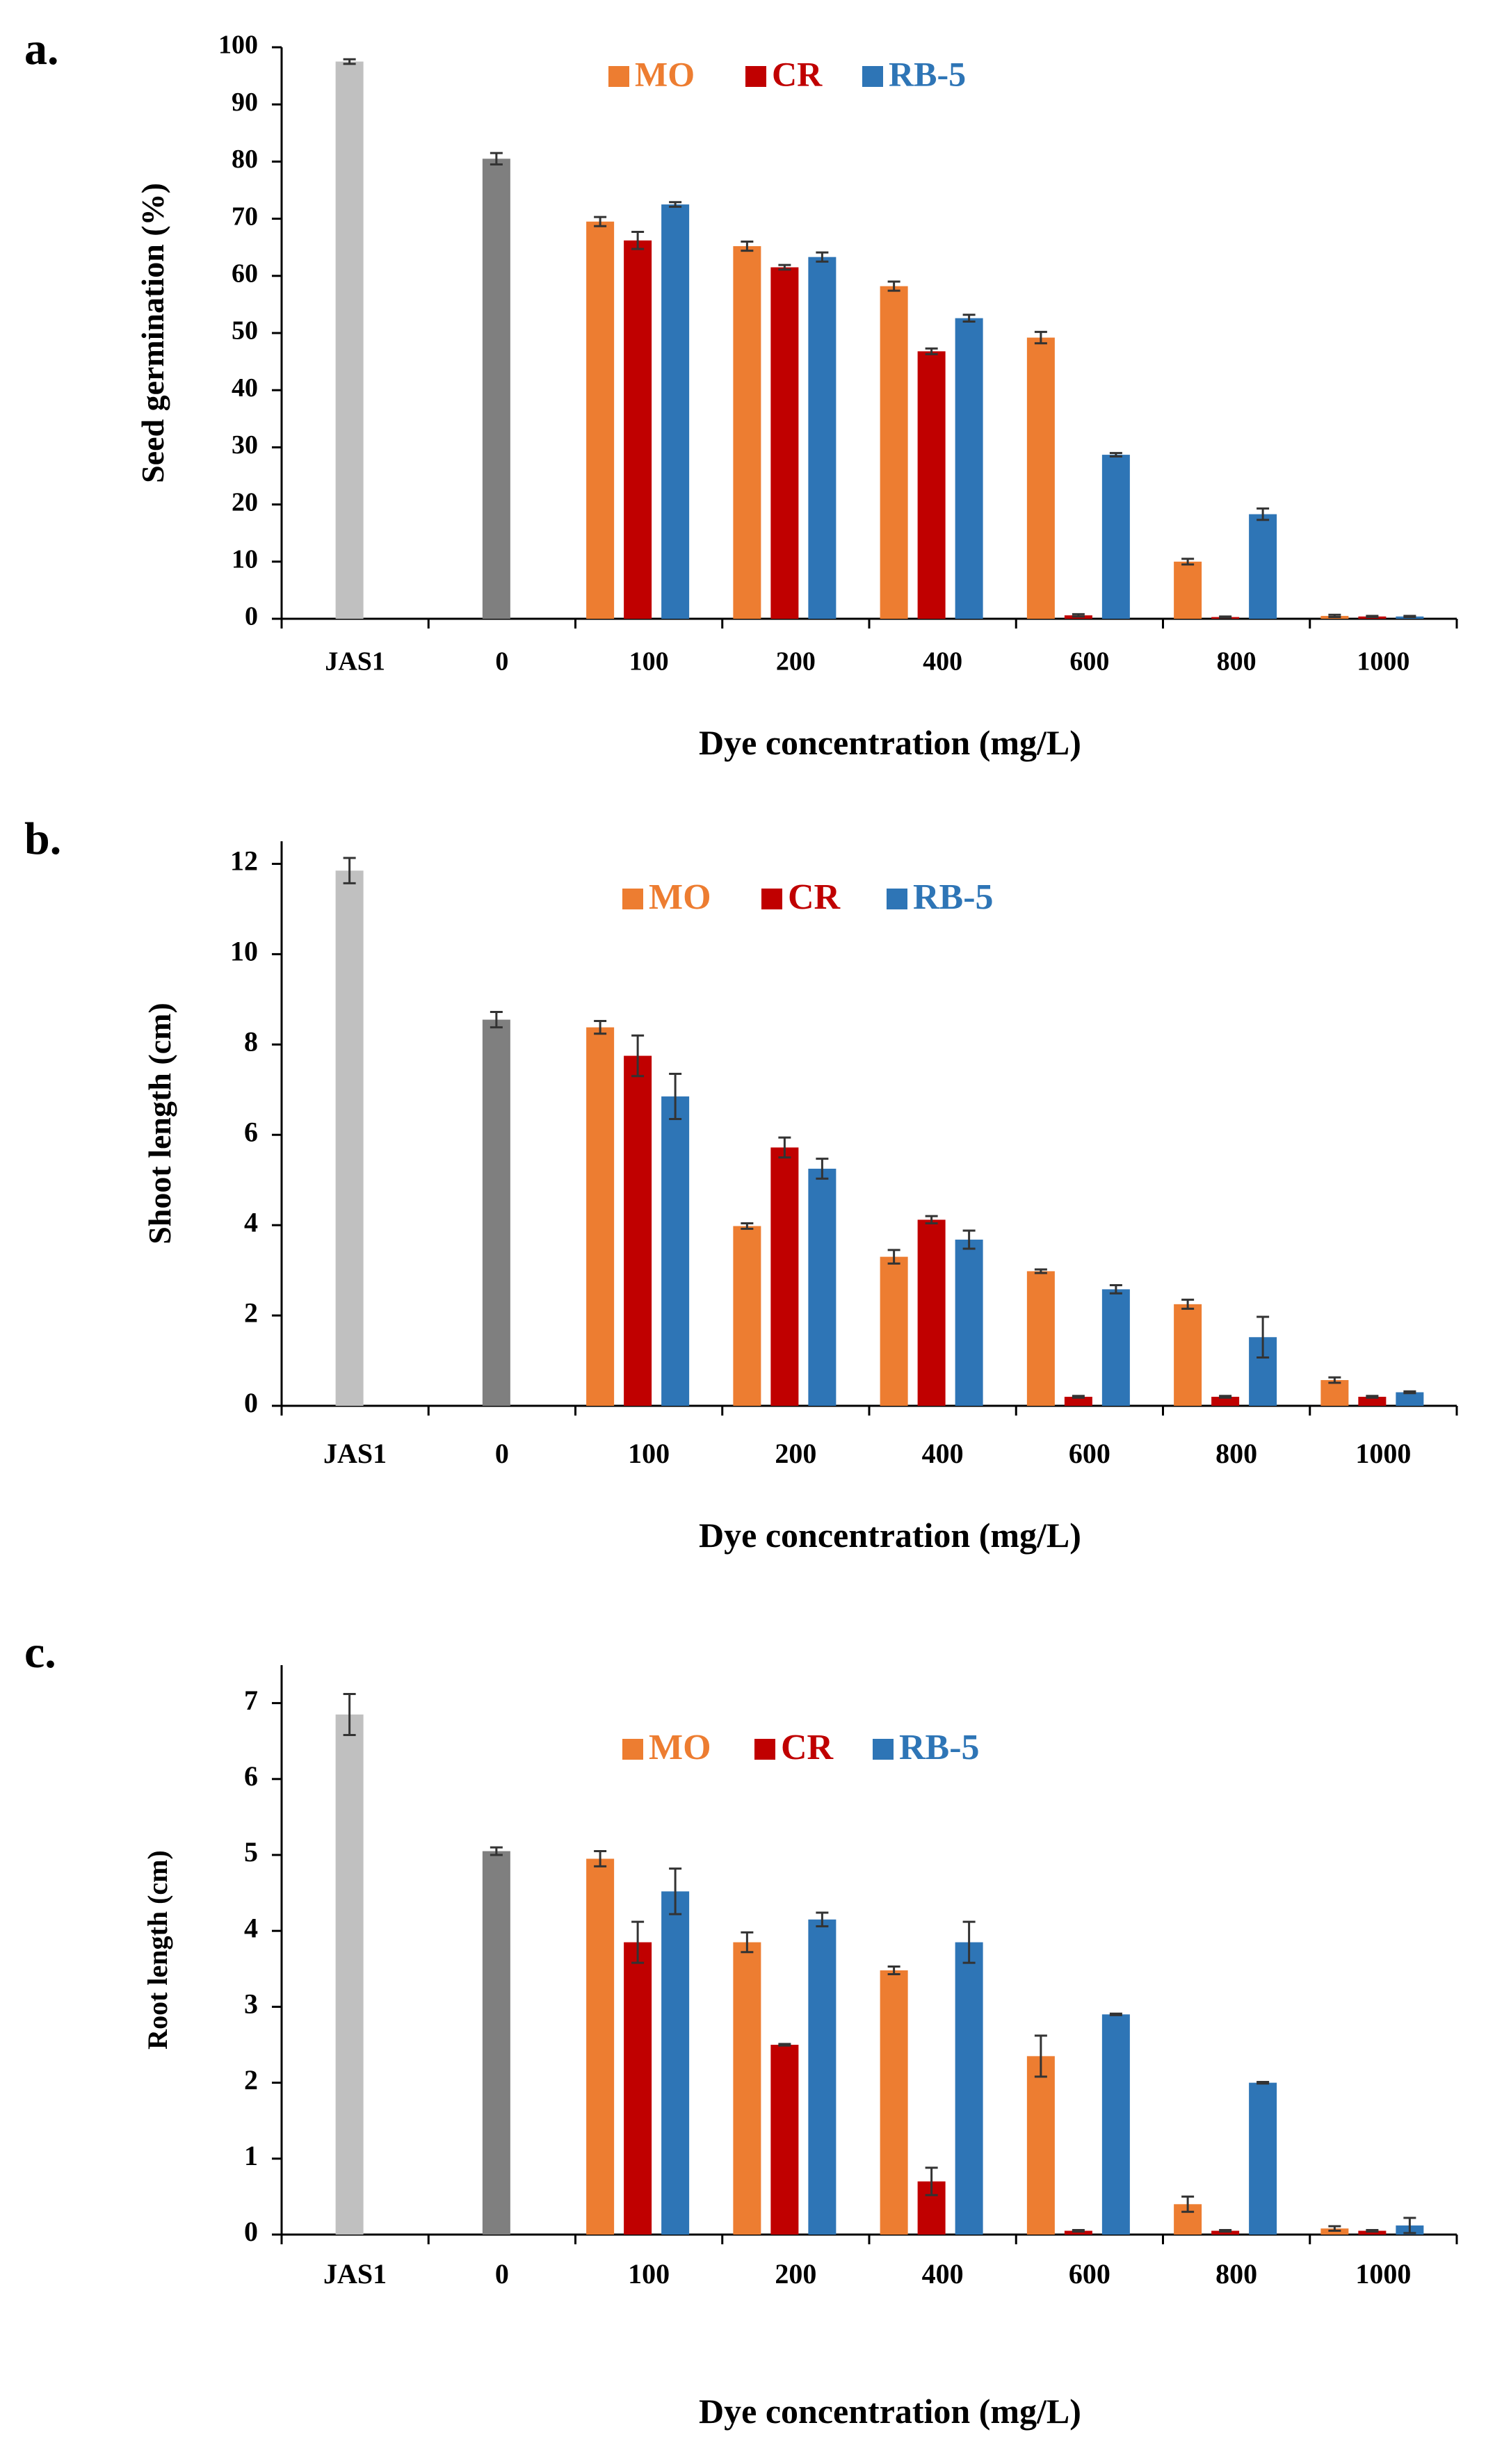 The width and height of the screenshot is (1511, 2464). Describe the element at coordinates (680, 897) in the screenshot. I see `legend-label-MO: MO` at that location.